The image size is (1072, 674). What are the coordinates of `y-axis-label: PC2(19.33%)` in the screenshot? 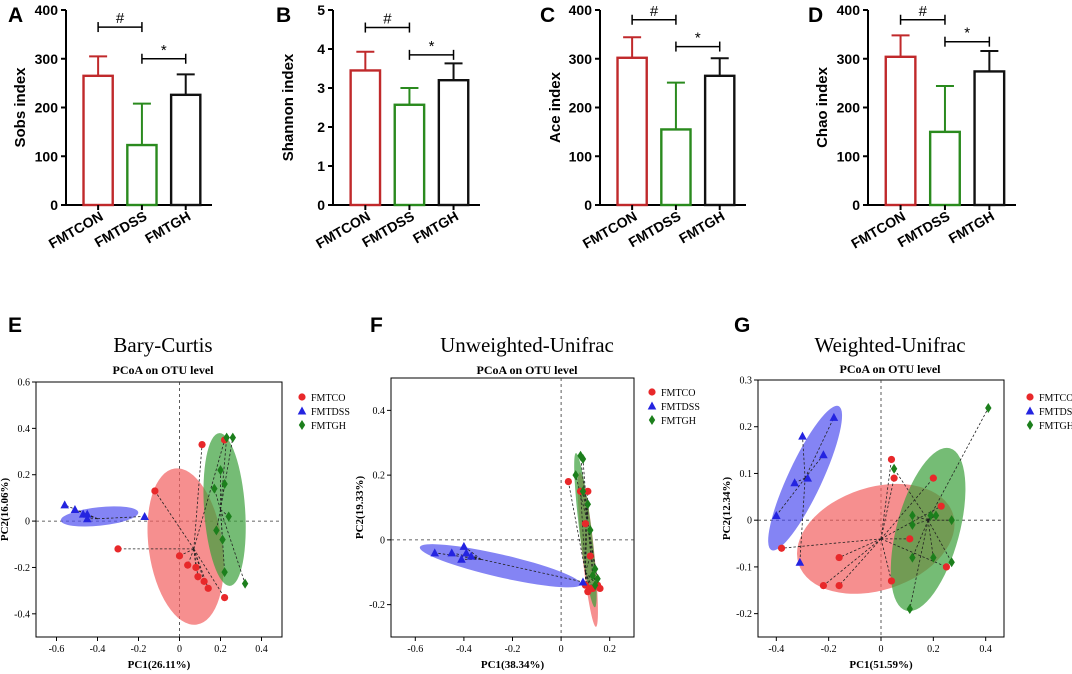 It's located at (360, 508).